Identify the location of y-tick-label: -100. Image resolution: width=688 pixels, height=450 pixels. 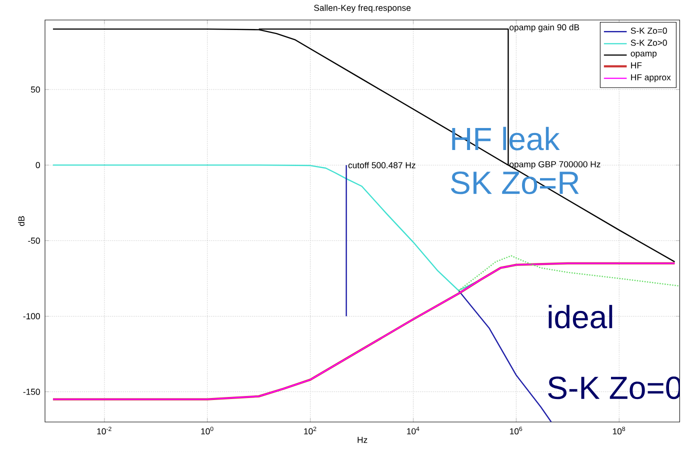
(31, 316).